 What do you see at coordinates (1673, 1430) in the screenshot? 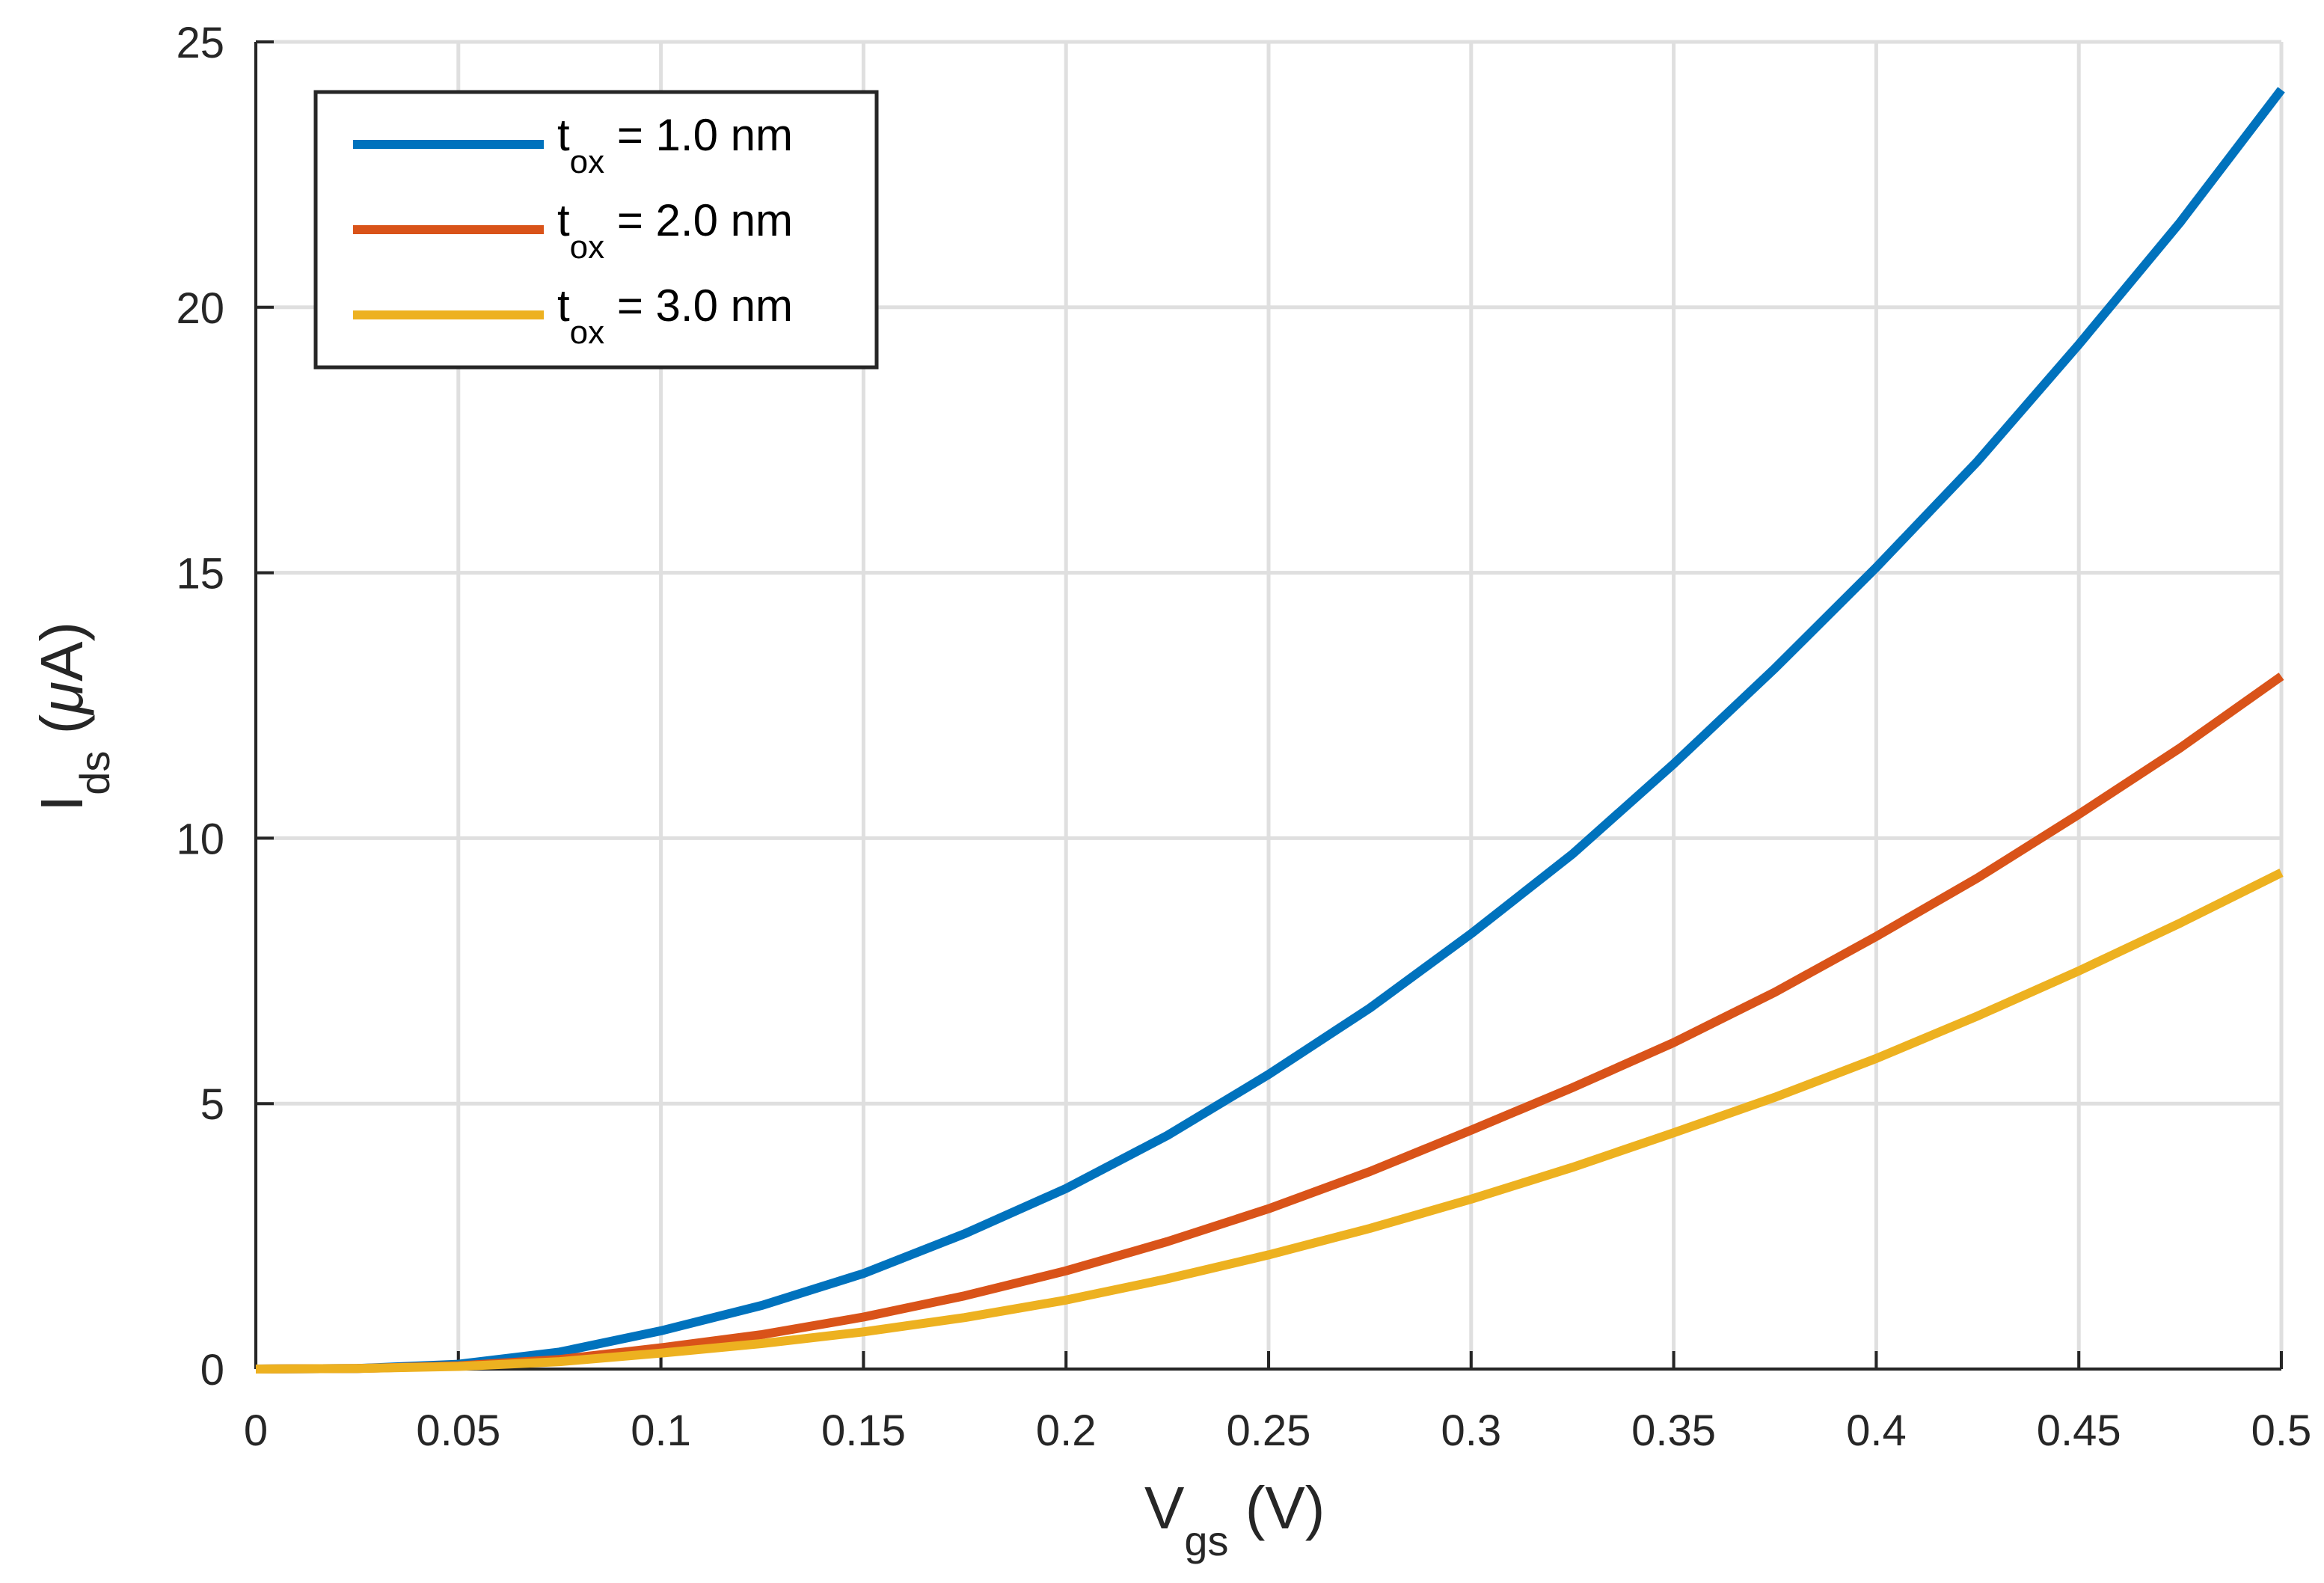
I see `x-tick-label: 0.35` at bounding box center [1673, 1430].